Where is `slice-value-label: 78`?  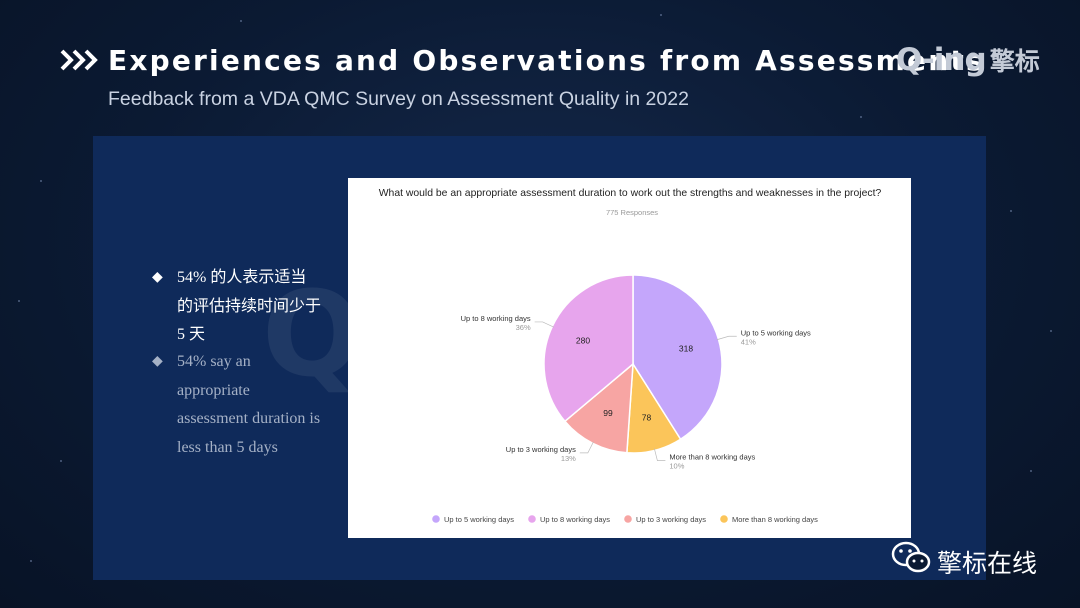
slice-value-label: 78 is located at coordinates (647, 418).